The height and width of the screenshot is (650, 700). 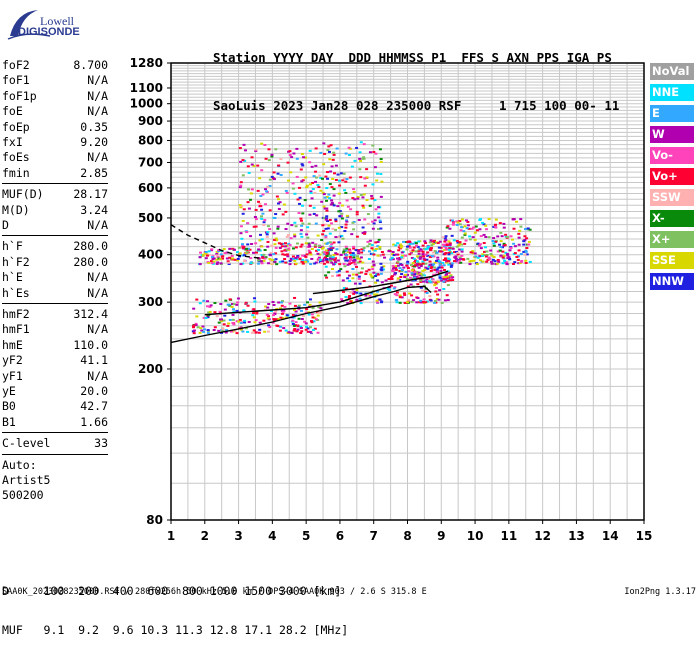 I want to click on param-name: 500200, so click(x=23, y=495).